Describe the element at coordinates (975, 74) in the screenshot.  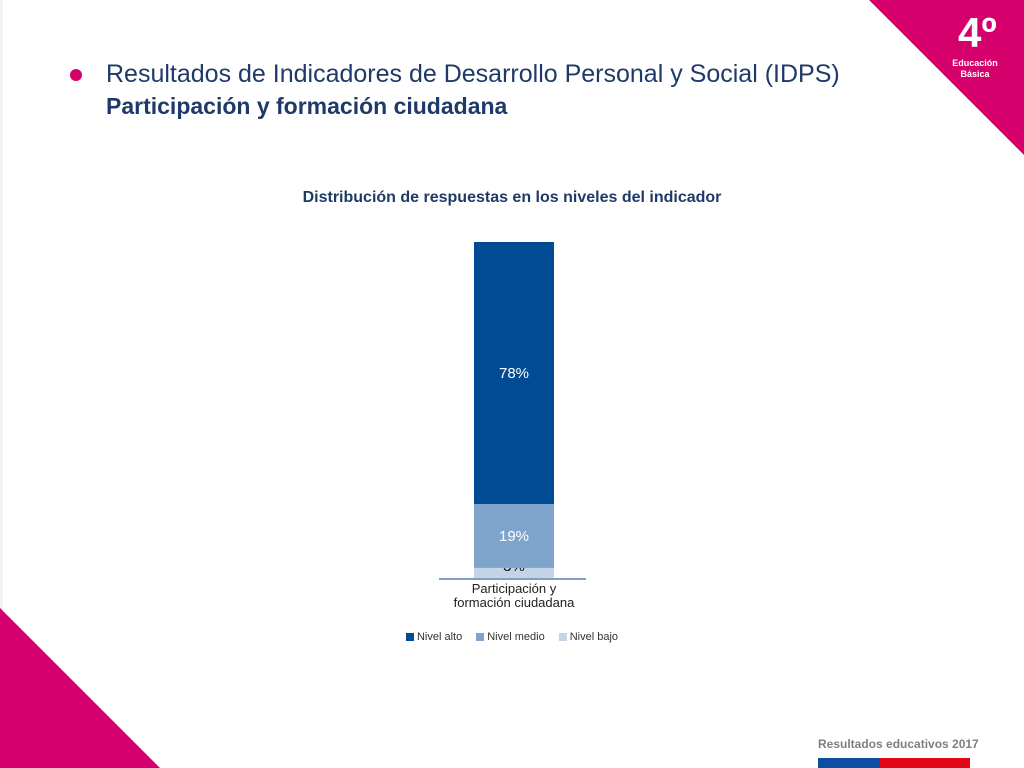
I see `grade-level-line2: Básica` at that location.